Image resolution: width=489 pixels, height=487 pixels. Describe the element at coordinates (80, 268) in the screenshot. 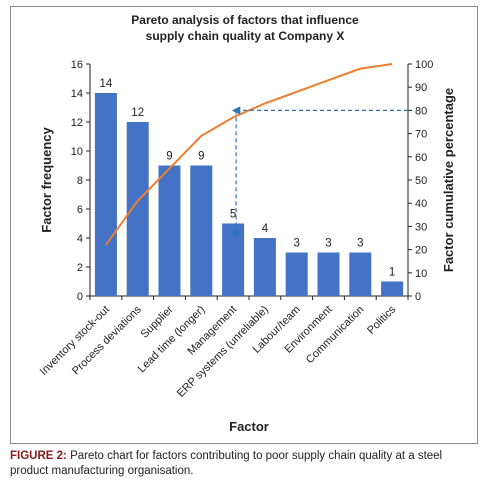

I see `y-tick-label: 2` at that location.